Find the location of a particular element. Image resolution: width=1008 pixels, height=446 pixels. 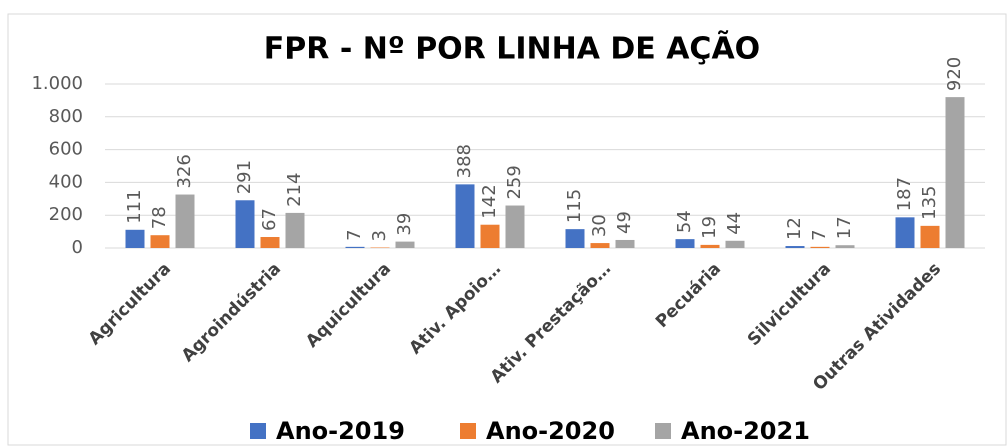

value-label: 291 is located at coordinates (244, 177).